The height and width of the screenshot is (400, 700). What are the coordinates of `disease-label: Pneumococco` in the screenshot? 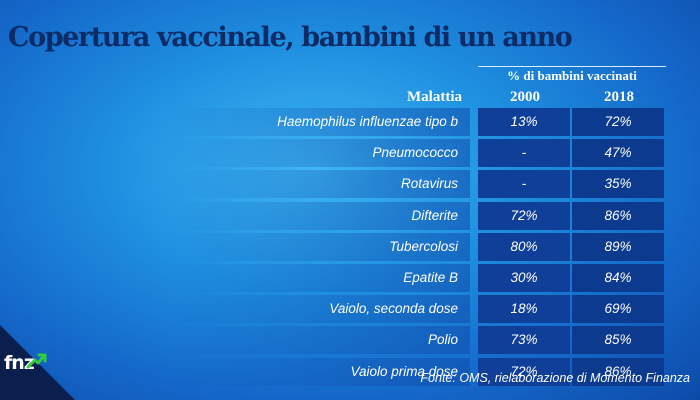 It's located at (415, 153).